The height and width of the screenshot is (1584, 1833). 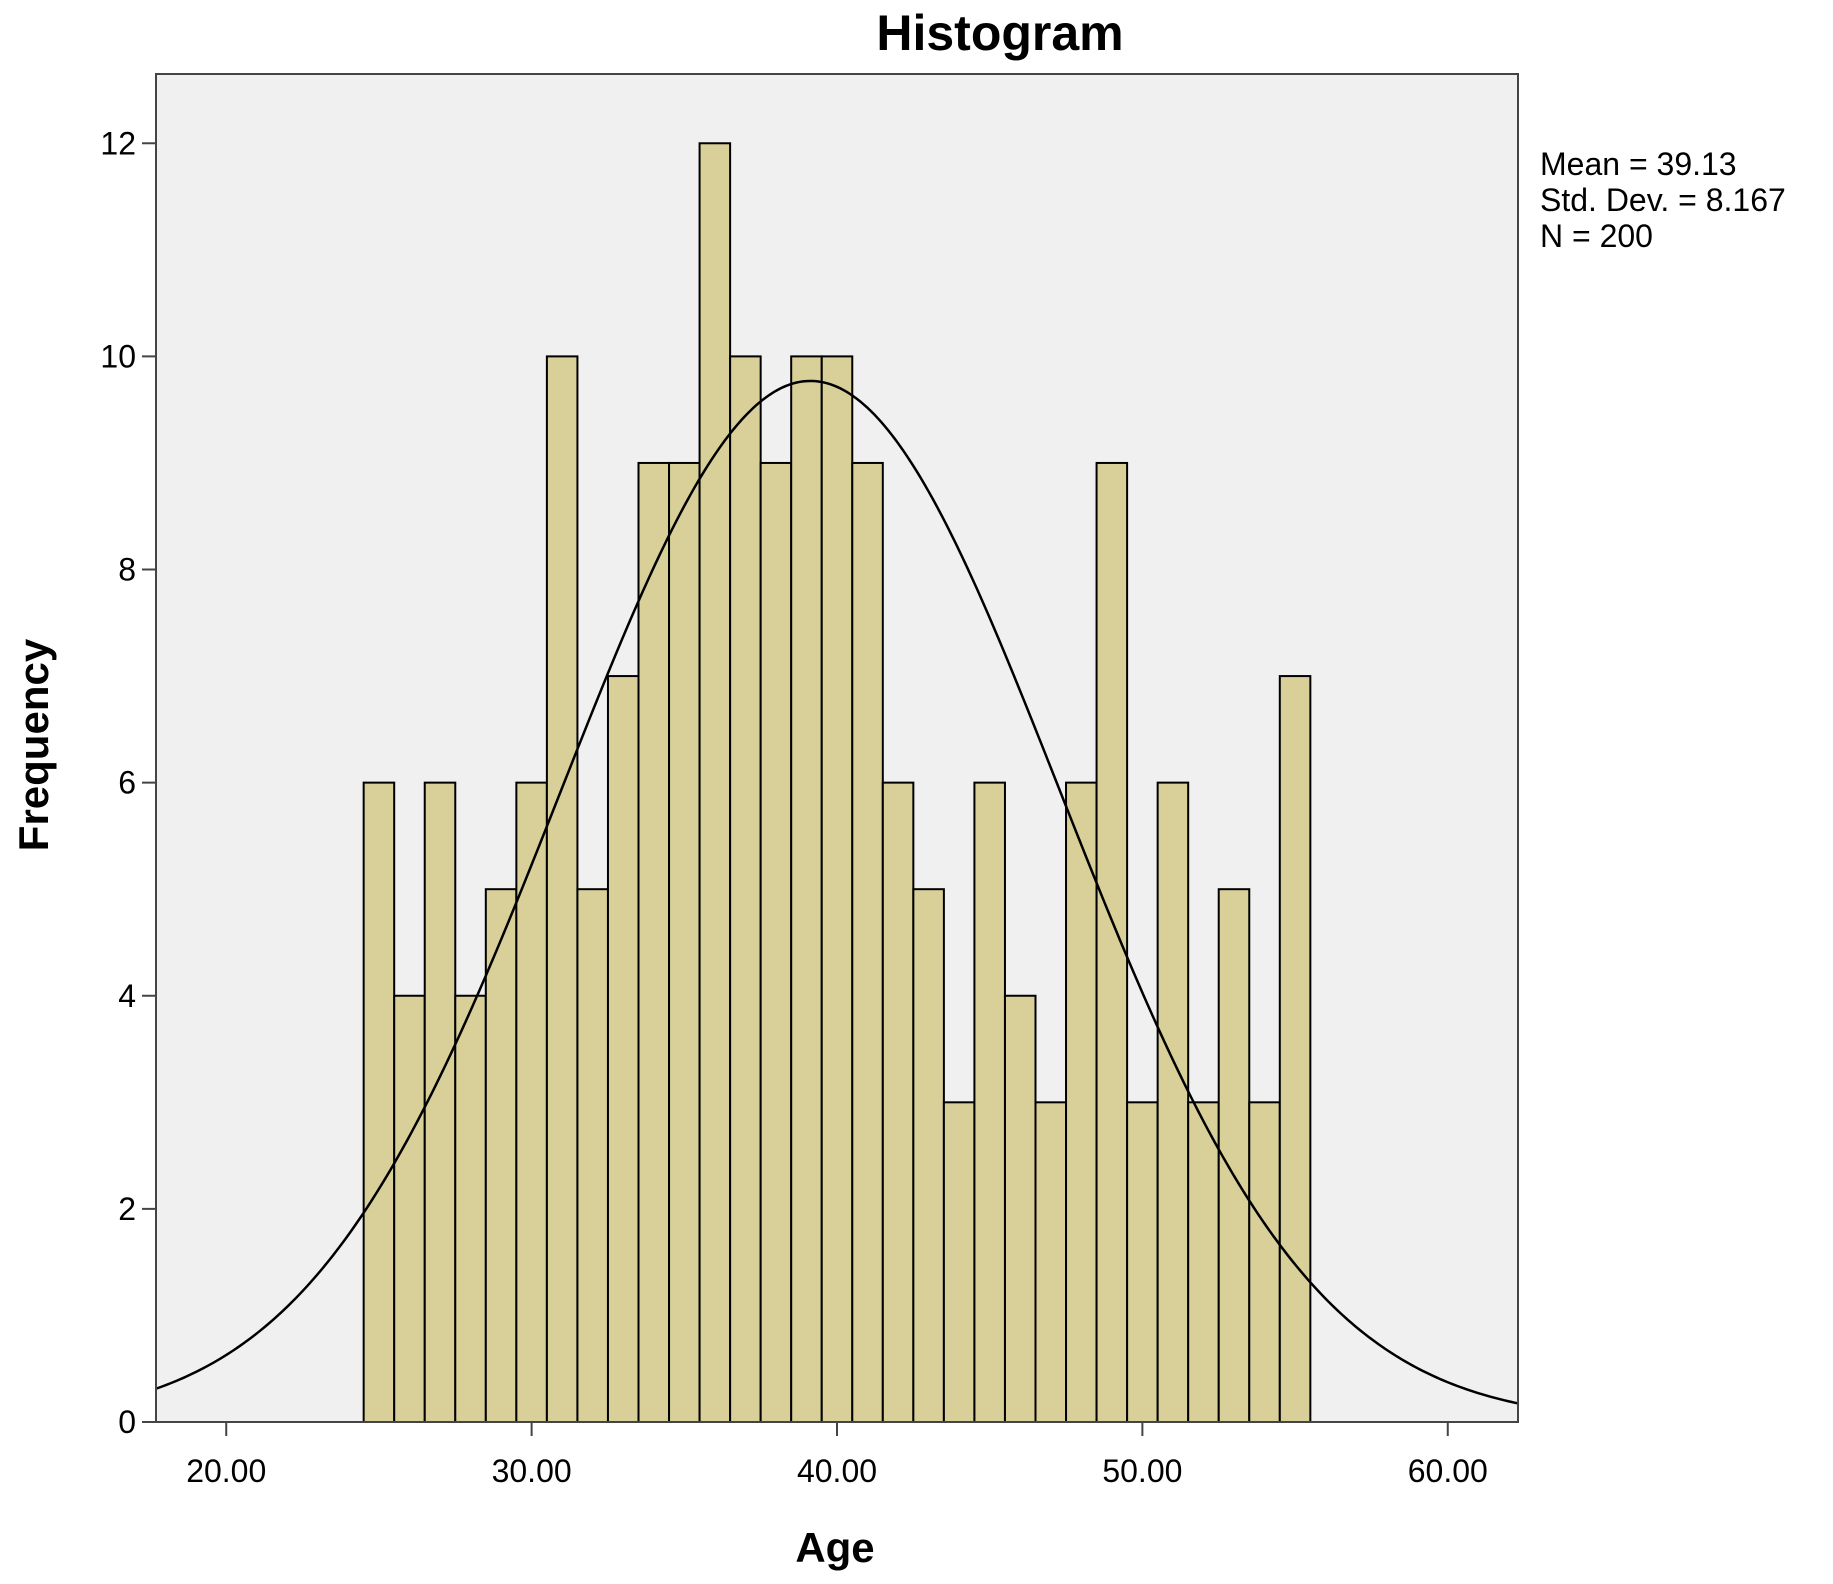 What do you see at coordinates (226, 1471) in the screenshot?
I see `x-tick-label: 20.00` at bounding box center [226, 1471].